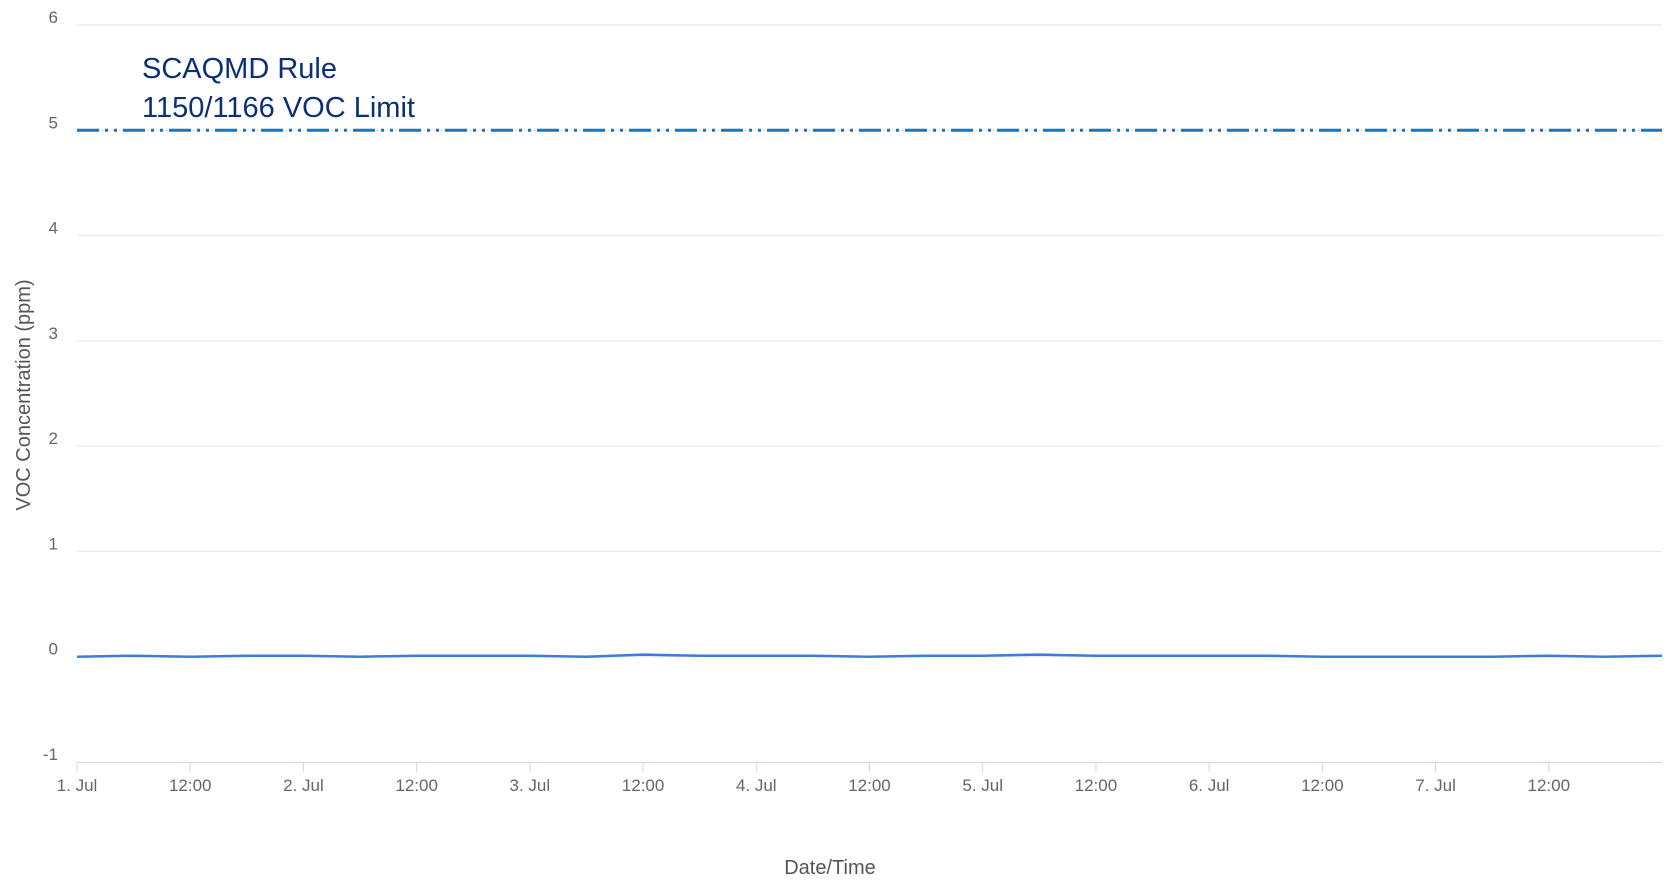 Image resolution: width=1669 pixels, height=882 pixels. What do you see at coordinates (1435, 785) in the screenshot?
I see `x-tick-label: 7. Jul` at bounding box center [1435, 785].